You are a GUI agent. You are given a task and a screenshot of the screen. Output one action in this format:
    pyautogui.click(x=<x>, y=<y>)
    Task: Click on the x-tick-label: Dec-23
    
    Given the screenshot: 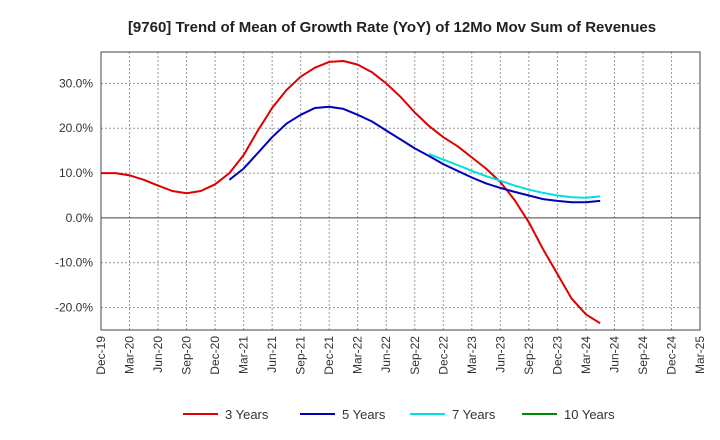 What is the action you would take?
    pyautogui.click(x=557, y=355)
    